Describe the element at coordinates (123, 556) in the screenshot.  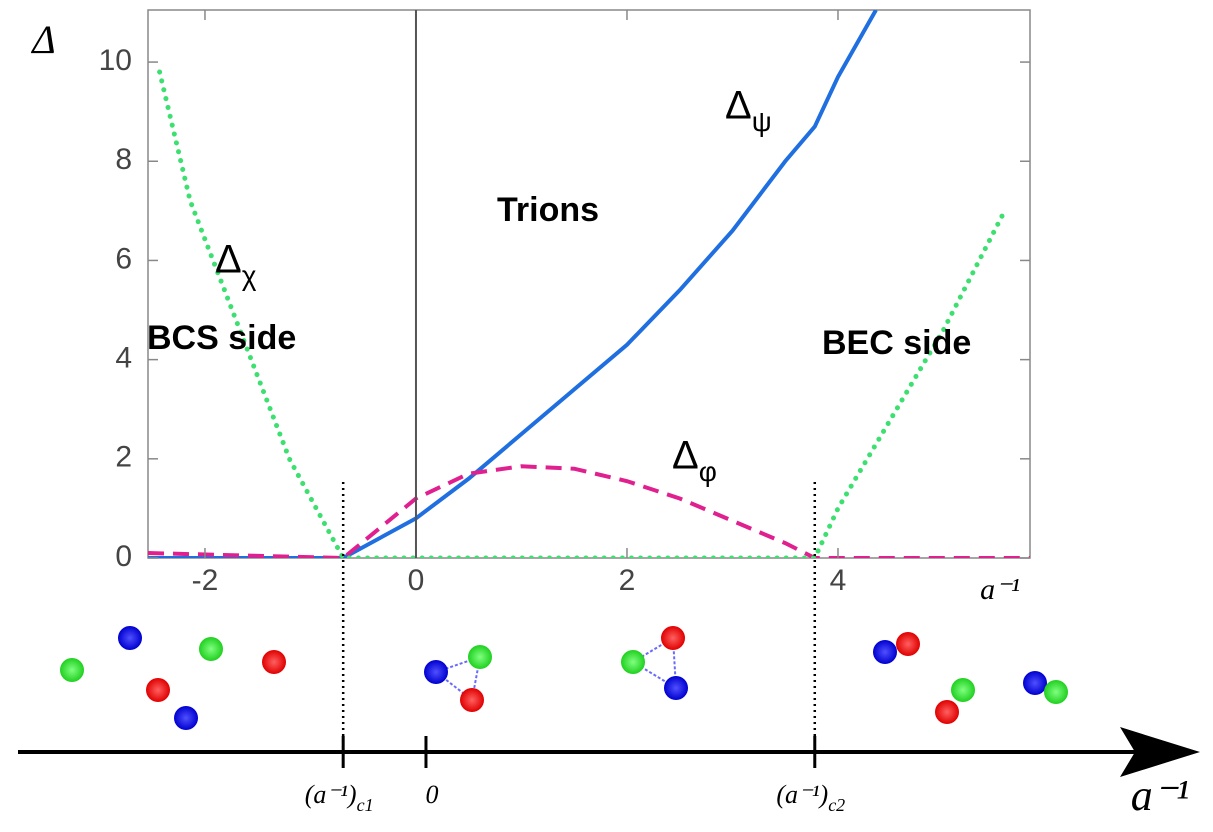
I see `y-tick-label: 0` at that location.